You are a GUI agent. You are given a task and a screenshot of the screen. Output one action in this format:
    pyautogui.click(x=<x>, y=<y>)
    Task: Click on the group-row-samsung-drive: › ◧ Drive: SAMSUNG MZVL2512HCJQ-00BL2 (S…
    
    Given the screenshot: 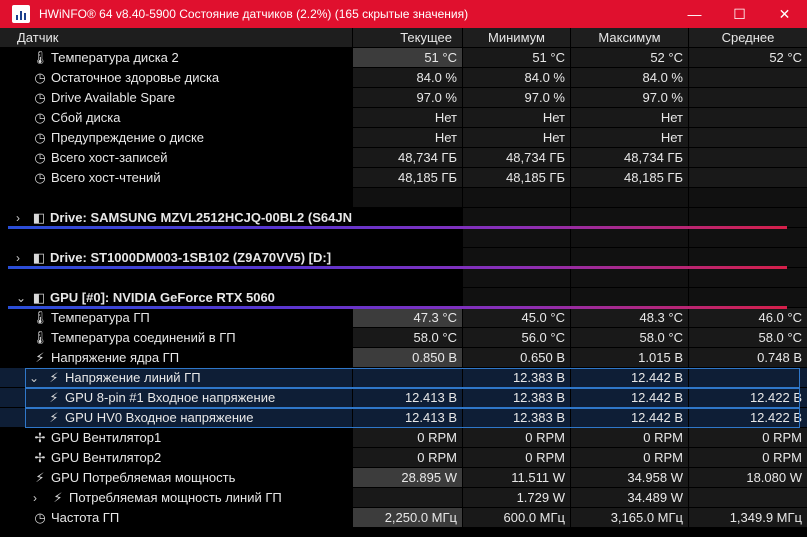 What is the action you would take?
    pyautogui.click(x=403, y=218)
    